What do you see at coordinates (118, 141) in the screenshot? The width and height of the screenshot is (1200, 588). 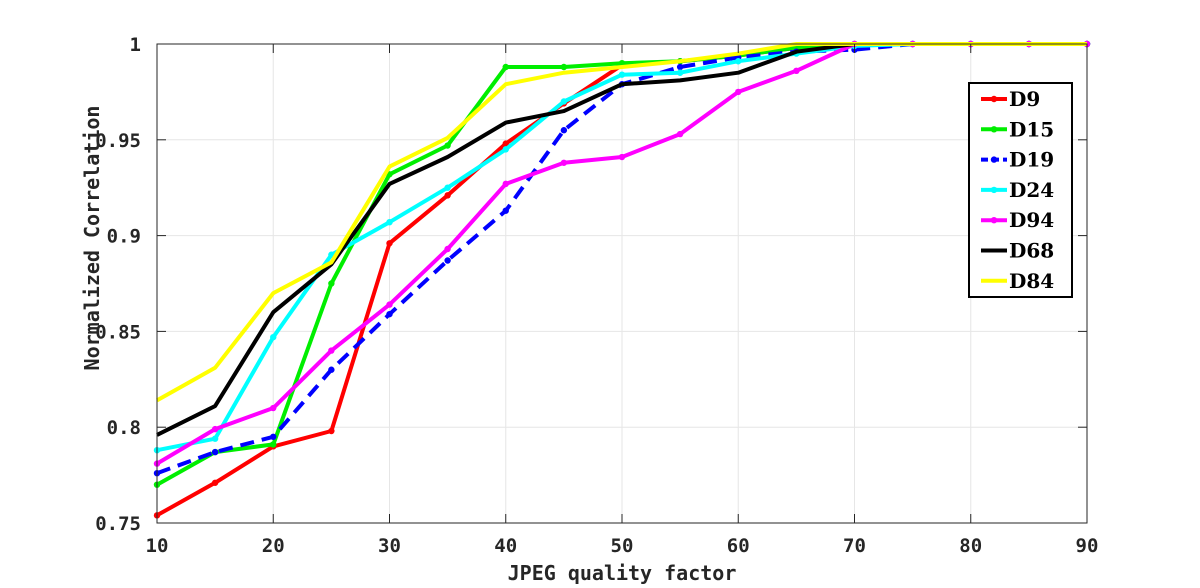 I see `y-tick-label: 0.95` at bounding box center [118, 141].